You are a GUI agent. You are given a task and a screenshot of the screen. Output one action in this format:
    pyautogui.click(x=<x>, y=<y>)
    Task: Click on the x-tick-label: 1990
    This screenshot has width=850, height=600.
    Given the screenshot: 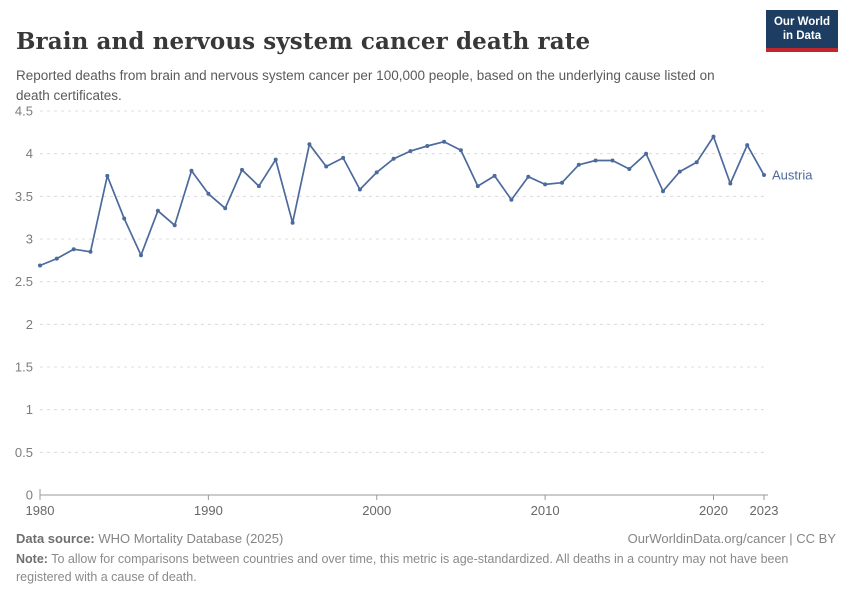 What is the action you would take?
    pyautogui.click(x=208, y=510)
    